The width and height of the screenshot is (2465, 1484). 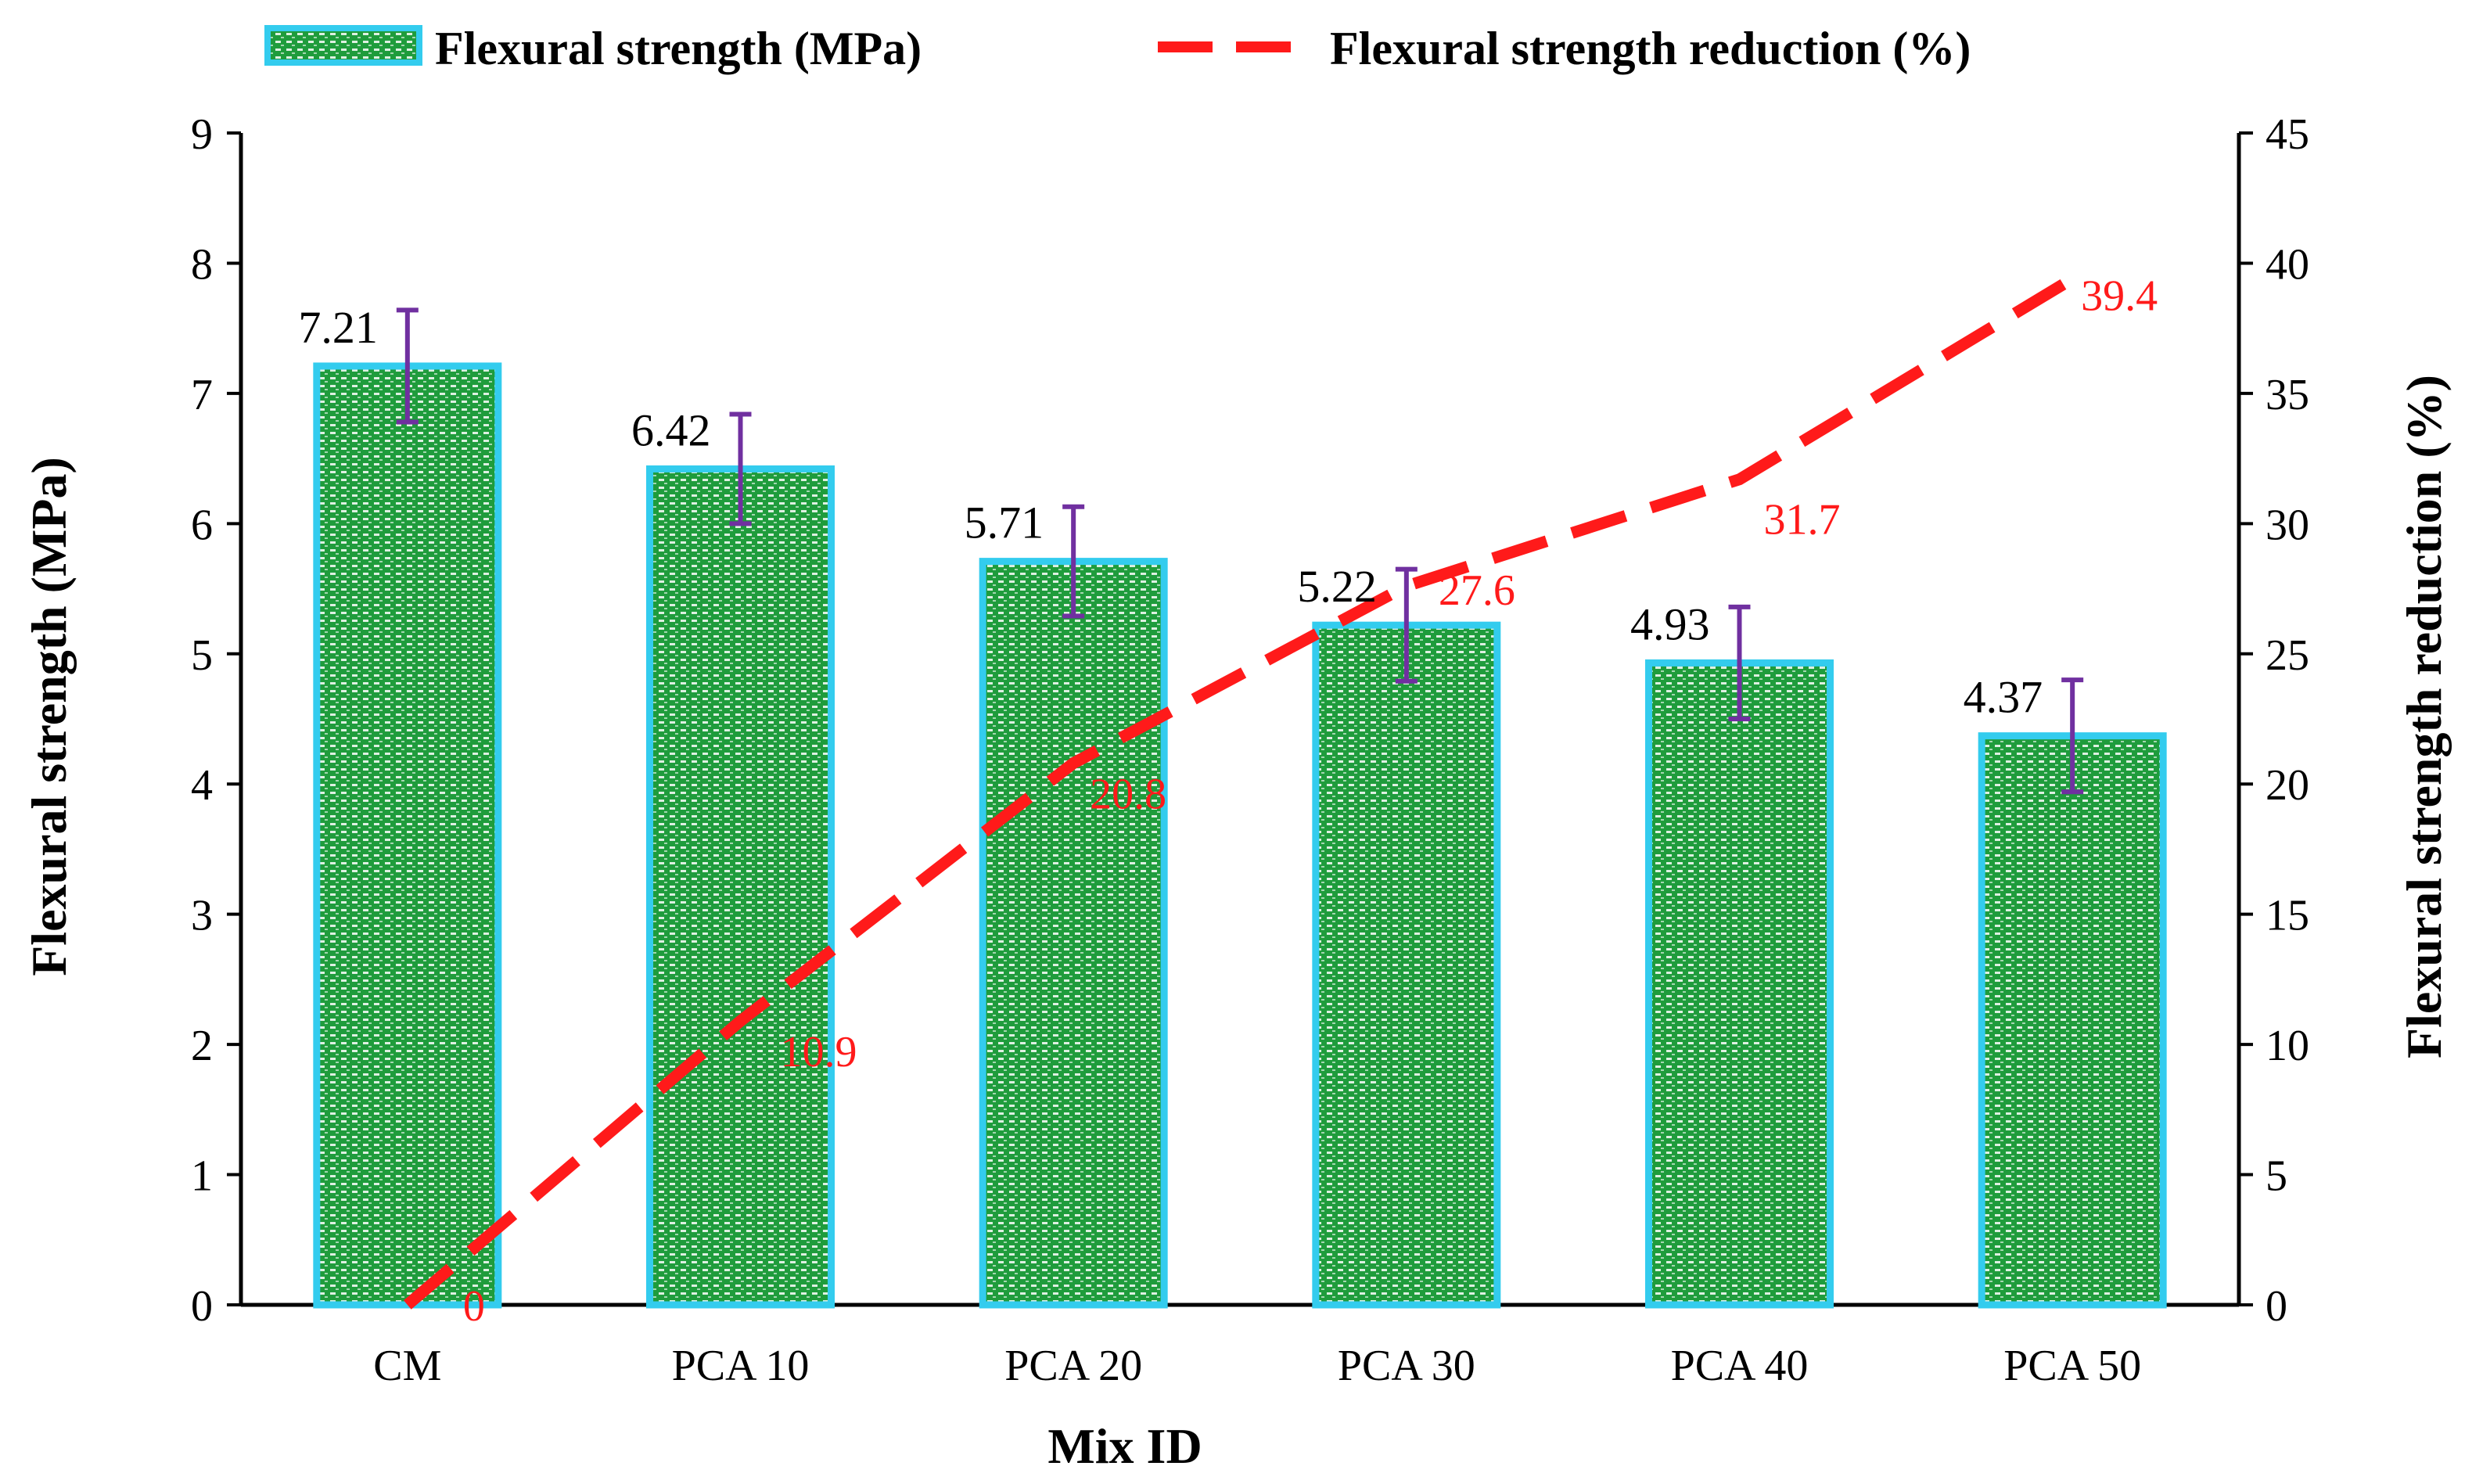 I want to click on reduction-value-label: 31.7, so click(x=1802, y=520).